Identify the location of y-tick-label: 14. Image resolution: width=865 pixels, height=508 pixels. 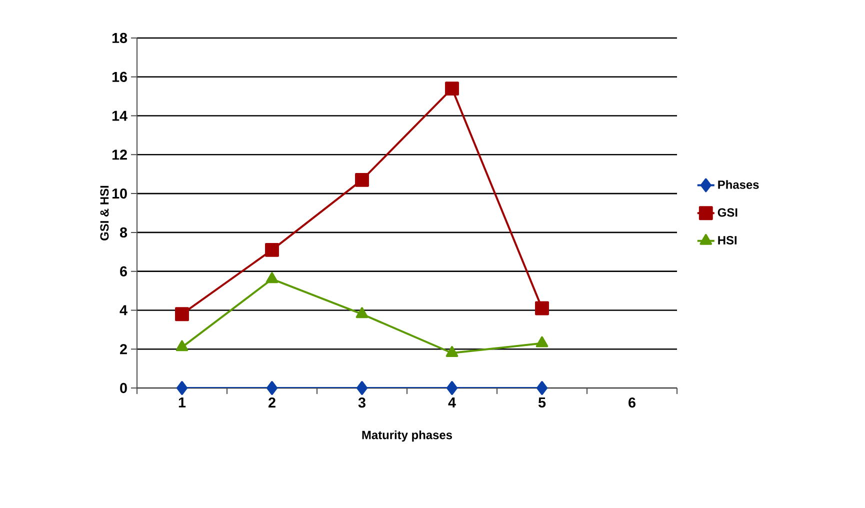
(120, 115).